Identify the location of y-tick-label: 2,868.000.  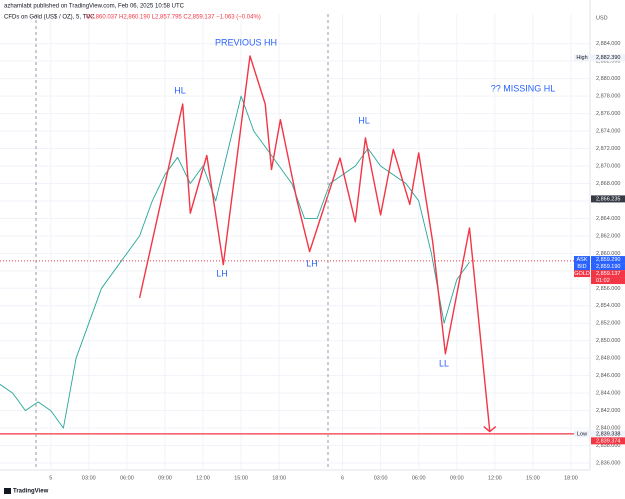
(608, 184).